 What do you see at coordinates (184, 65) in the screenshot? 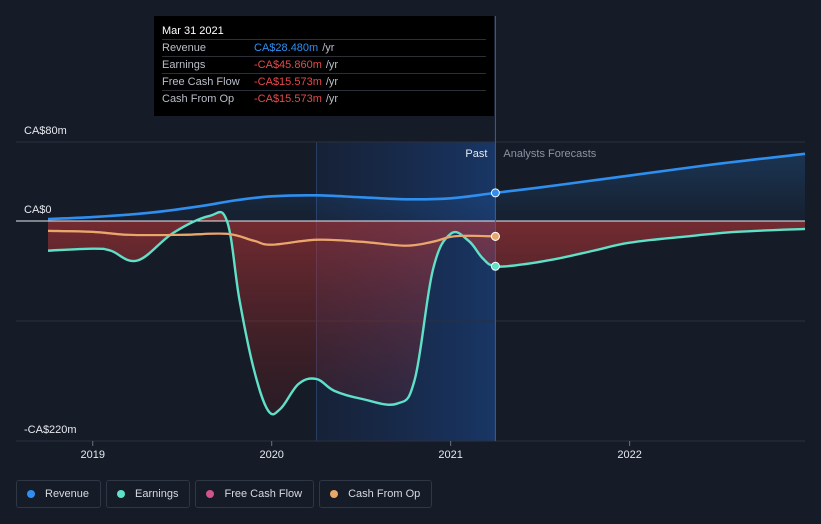
I see `tooltip-label: Earnings` at bounding box center [184, 65].